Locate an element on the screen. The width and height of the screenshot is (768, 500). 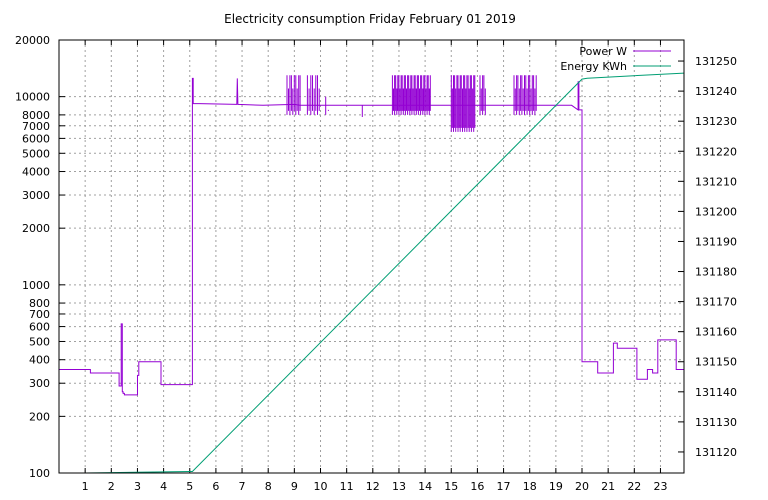
y-right-tick-label: 131230 is located at coordinates (716, 121).